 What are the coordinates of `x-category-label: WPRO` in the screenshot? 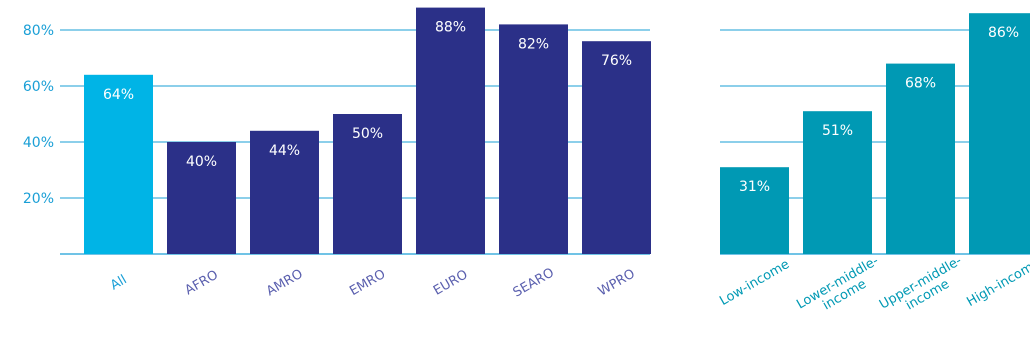 It's located at (617, 282).